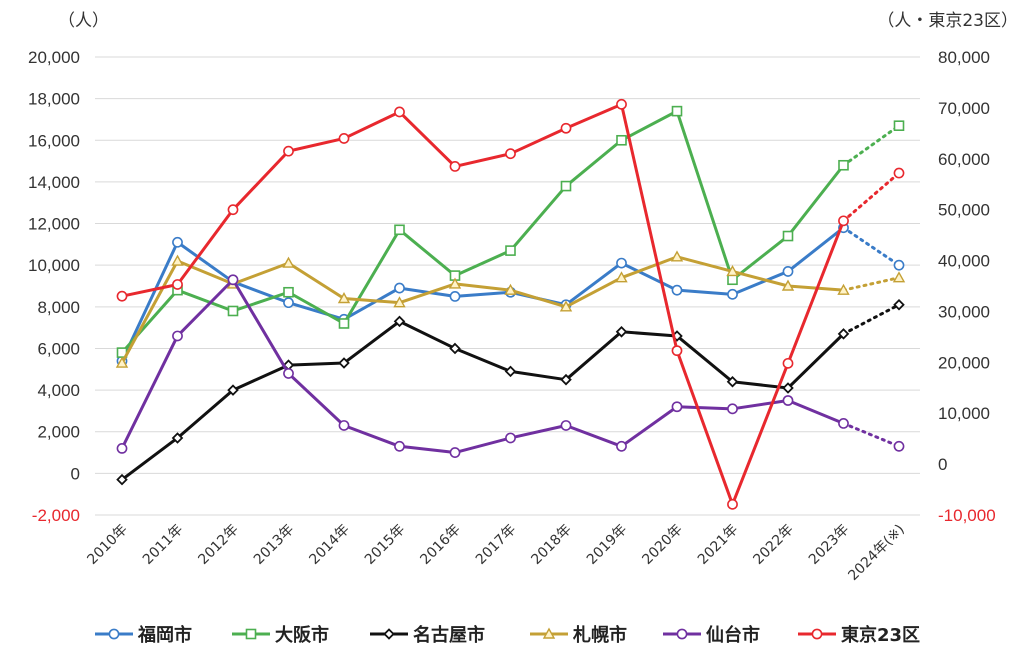 The height and width of the screenshot is (657, 1024). Describe the element at coordinates (964, 362) in the screenshot. I see `right-axis-tick-label: 20,000` at that location.